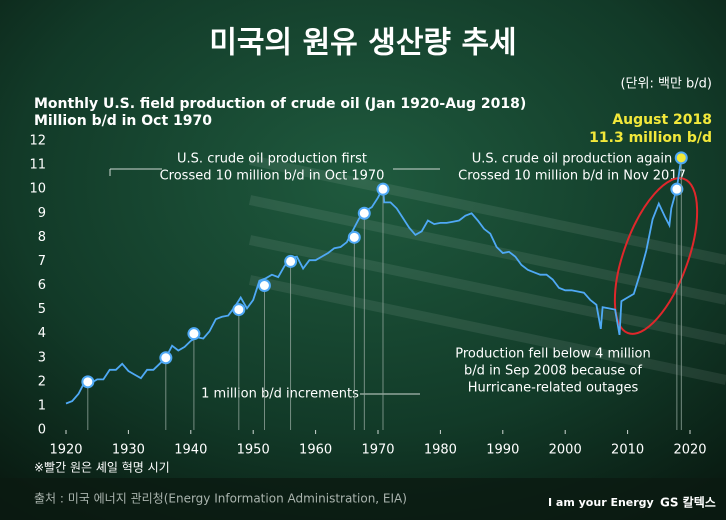 Image resolution: width=726 pixels, height=520 pixels. Describe the element at coordinates (37, 189) in the screenshot. I see `y-tick-label: 10` at that location.